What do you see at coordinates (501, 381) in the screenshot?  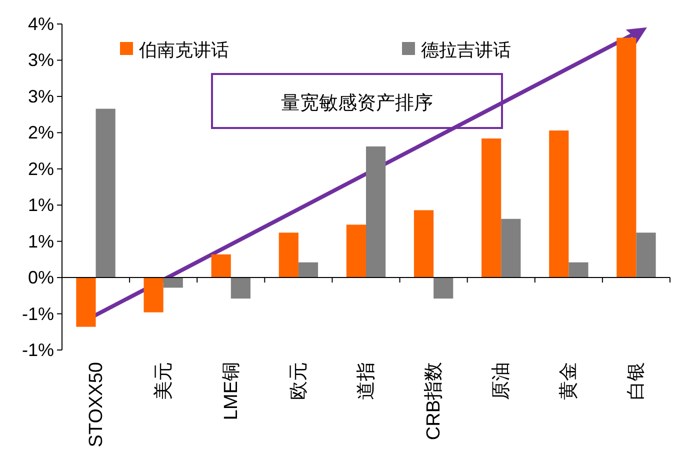 I see `x-tick-label: 原油` at bounding box center [501, 381].